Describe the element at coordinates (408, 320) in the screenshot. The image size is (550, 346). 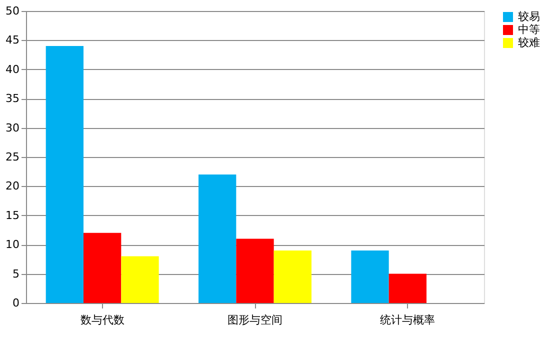
I see `x-tick-label: 统计与概率` at that location.